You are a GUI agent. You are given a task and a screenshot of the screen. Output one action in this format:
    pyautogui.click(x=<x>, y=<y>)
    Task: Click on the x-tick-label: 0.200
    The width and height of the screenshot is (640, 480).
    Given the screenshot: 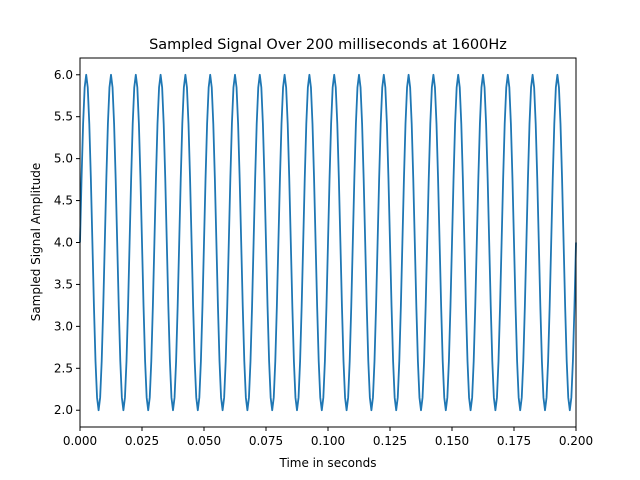 What is the action you would take?
    pyautogui.click(x=576, y=441)
    